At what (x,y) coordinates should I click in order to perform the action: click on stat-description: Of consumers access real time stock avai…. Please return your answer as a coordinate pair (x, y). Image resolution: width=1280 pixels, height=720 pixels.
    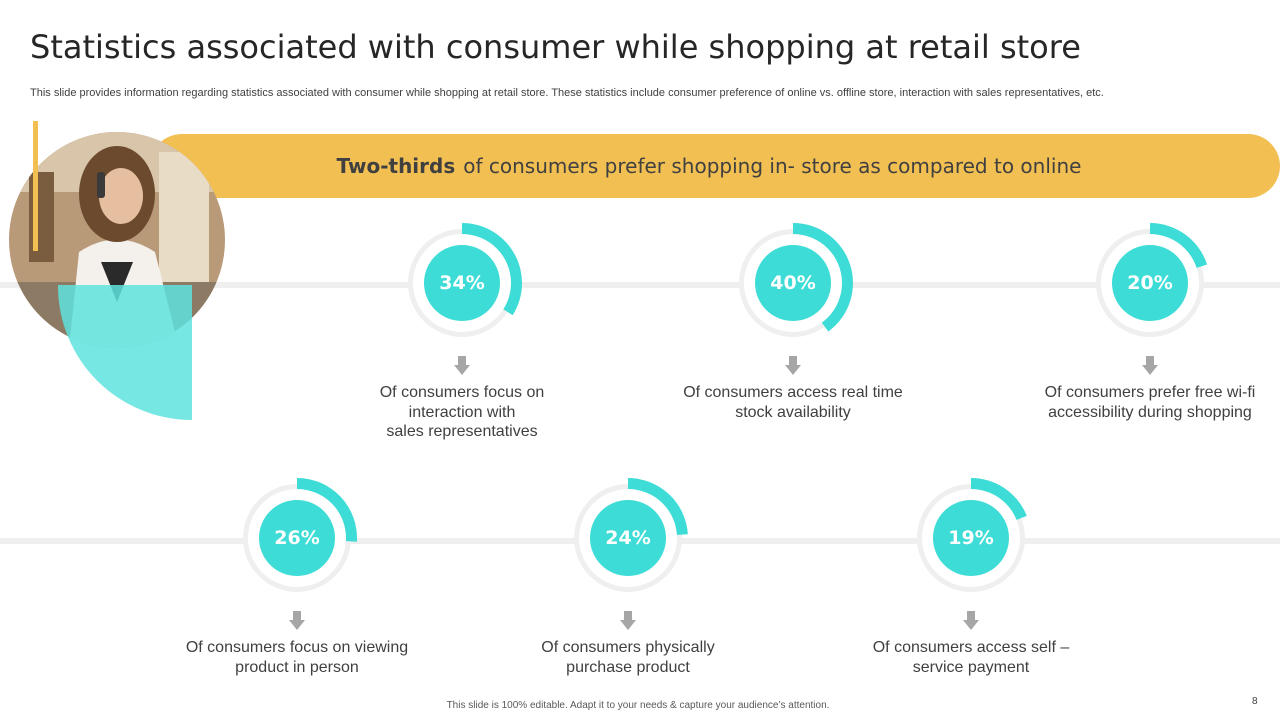
    Looking at the image, I should click on (793, 402).